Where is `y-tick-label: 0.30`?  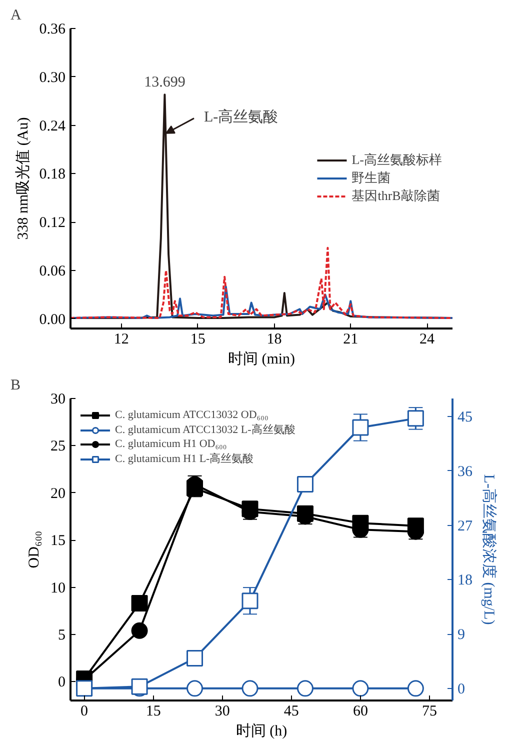
y-tick-label: 0.30 is located at coordinates (52, 78).